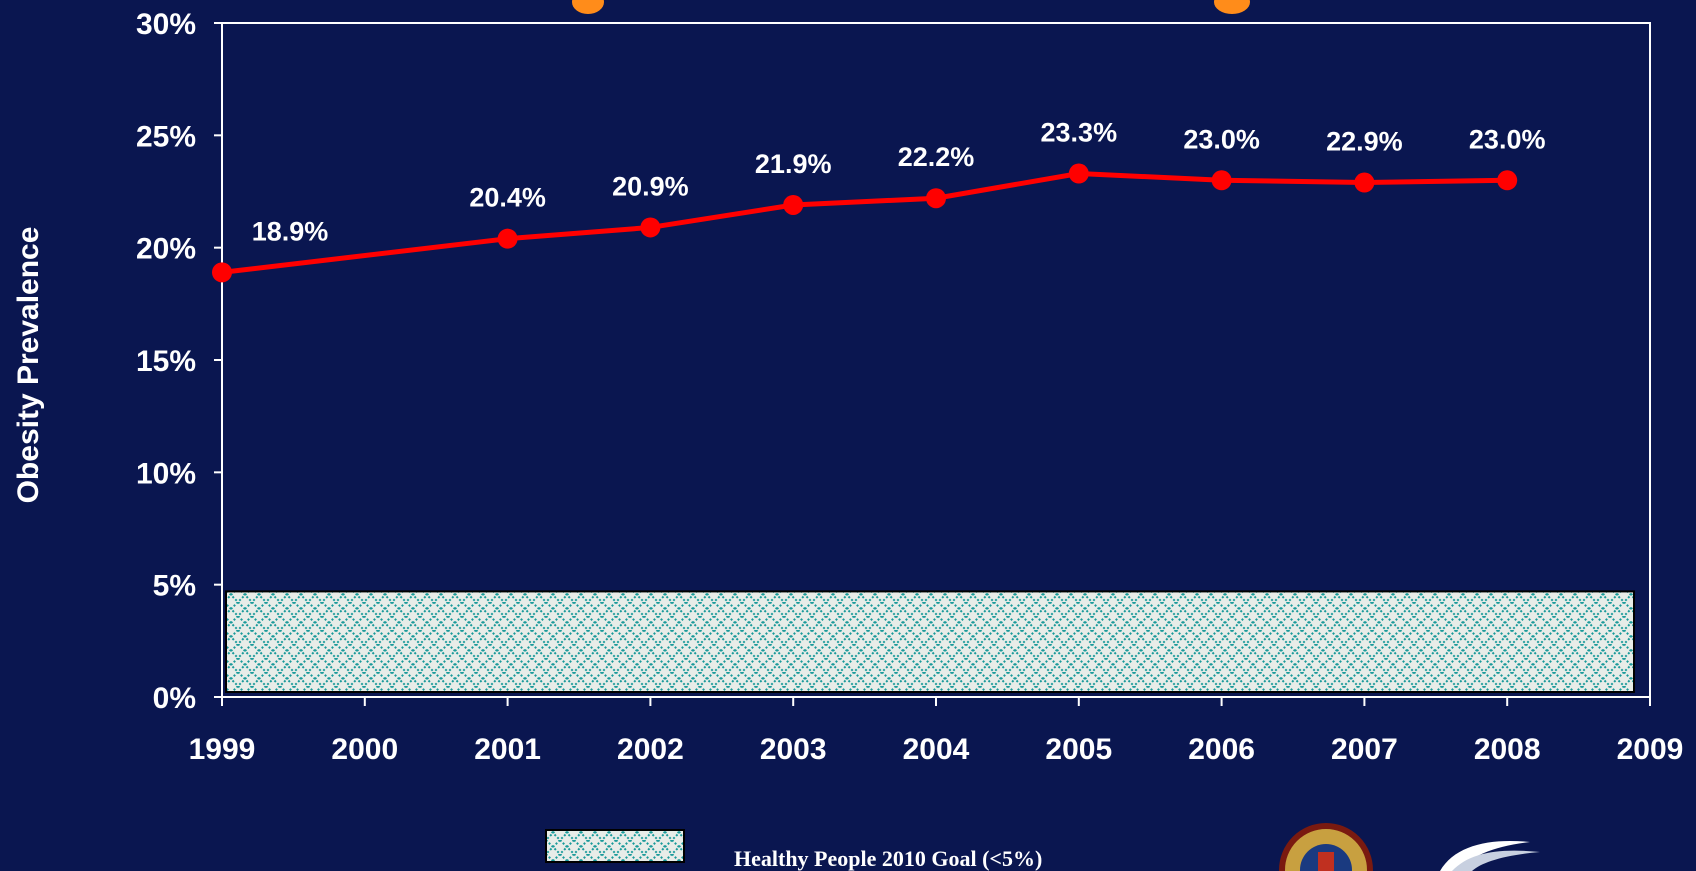  What do you see at coordinates (1221, 749) in the screenshot?
I see `x-tick-label: 2006` at bounding box center [1221, 749].